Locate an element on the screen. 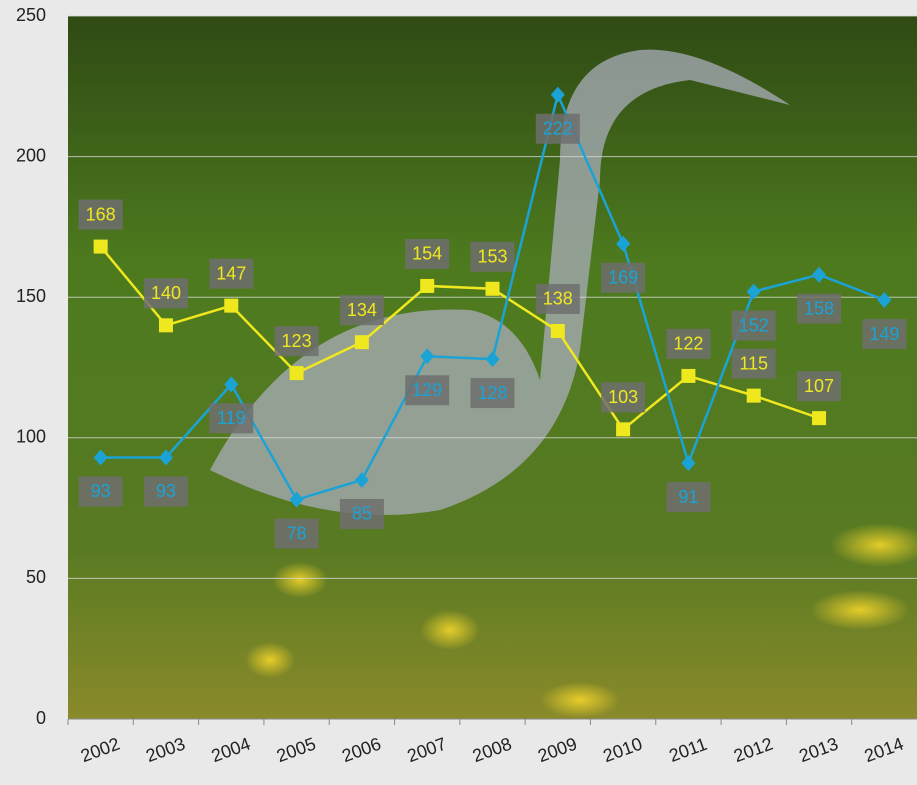  value-label: 169 is located at coordinates (623, 278).